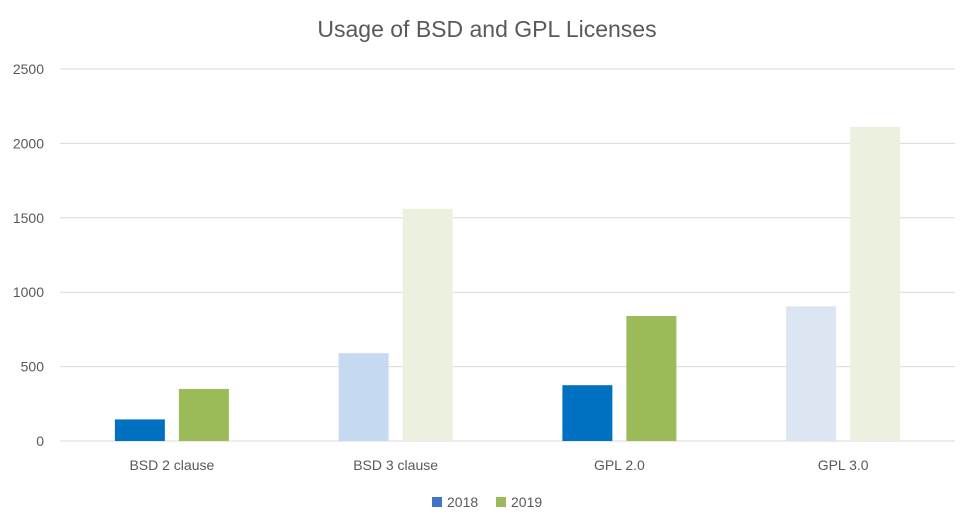  Describe the element at coordinates (843, 465) in the screenshot. I see `x-tick-label: GPL 3.0` at that location.